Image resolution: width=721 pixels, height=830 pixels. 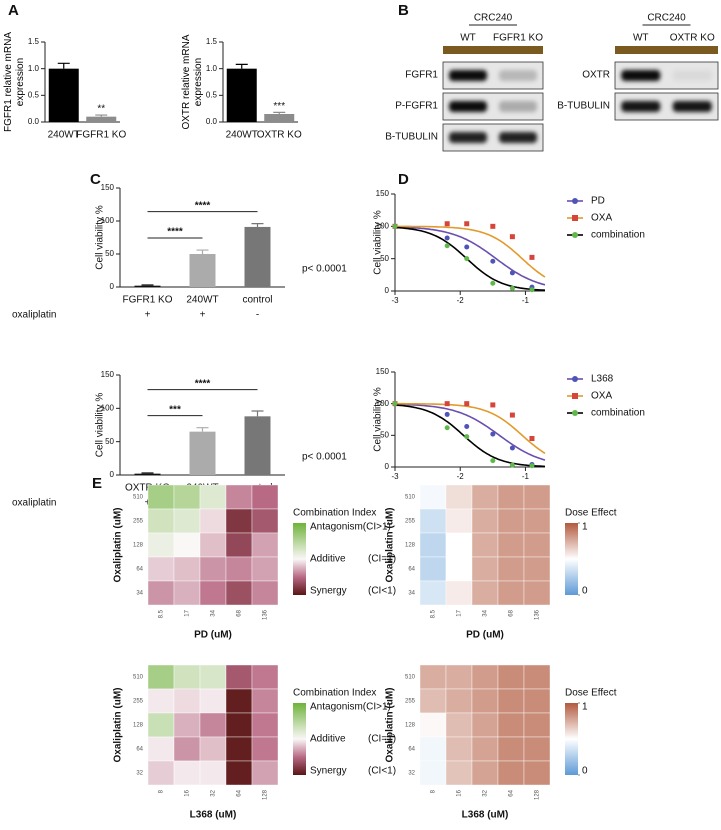 What do you see at coordinates (383, 193) in the screenshot?
I see `y-tick-label: 150` at bounding box center [383, 193].